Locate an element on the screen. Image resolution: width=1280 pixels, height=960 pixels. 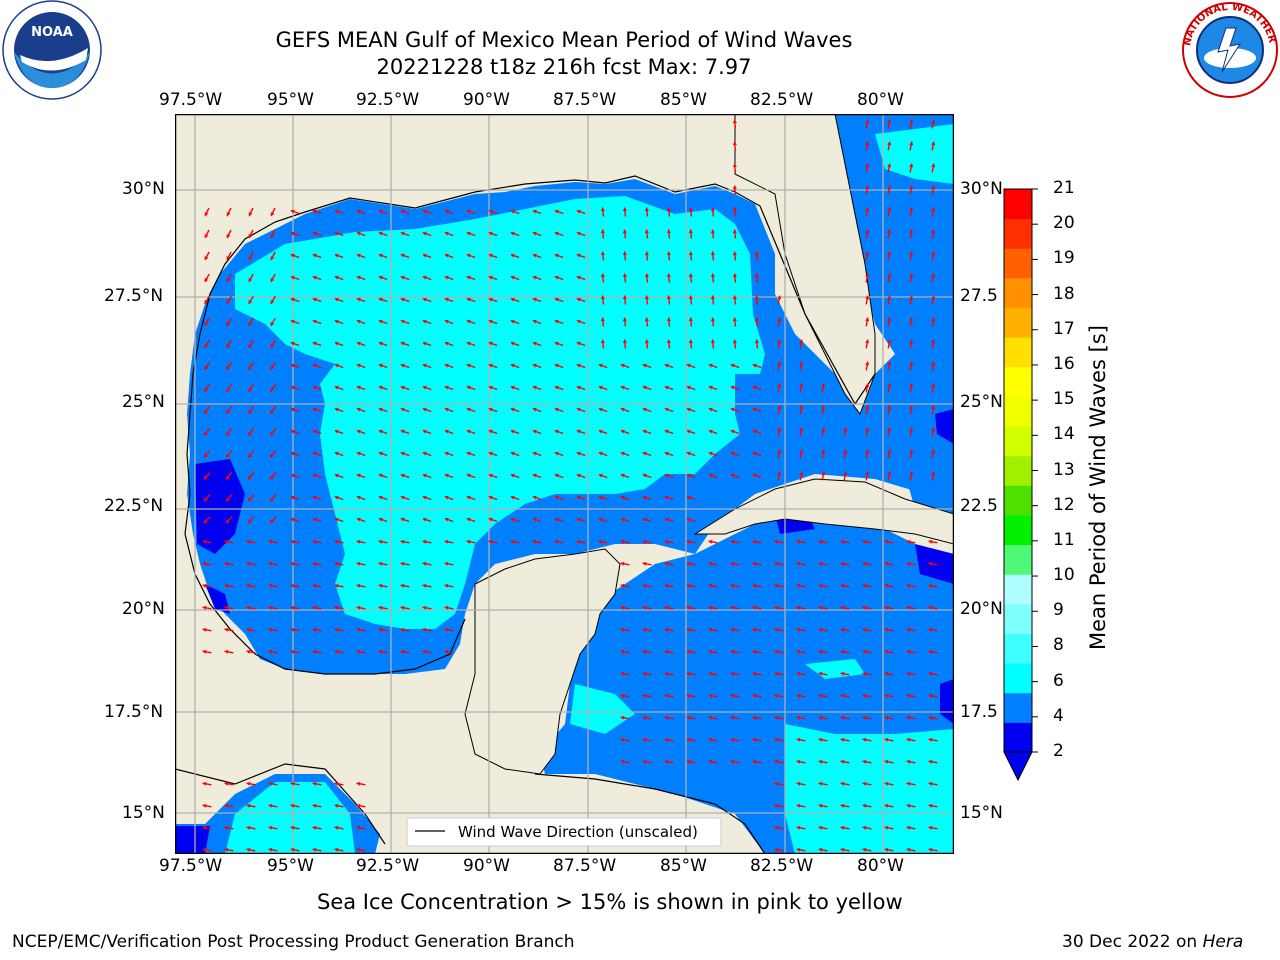
lon-label: 80°W is located at coordinates (880, 100).